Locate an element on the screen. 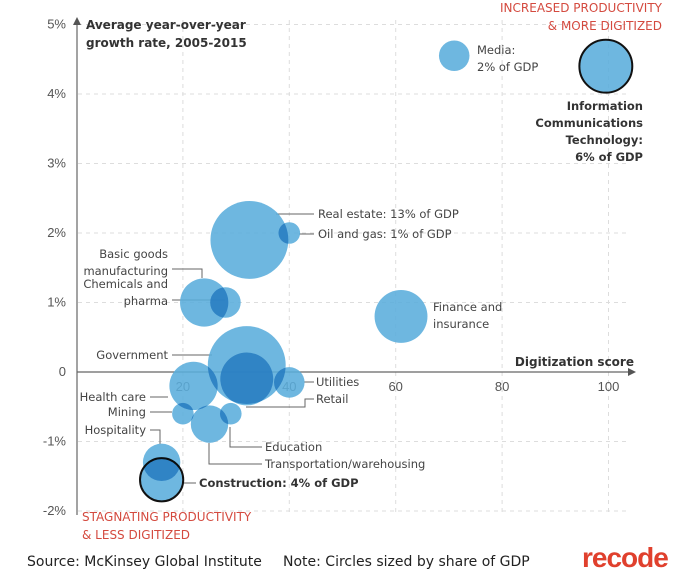 This screenshot has width=680, height=579. label-ict: Information is located at coordinates (605, 106).